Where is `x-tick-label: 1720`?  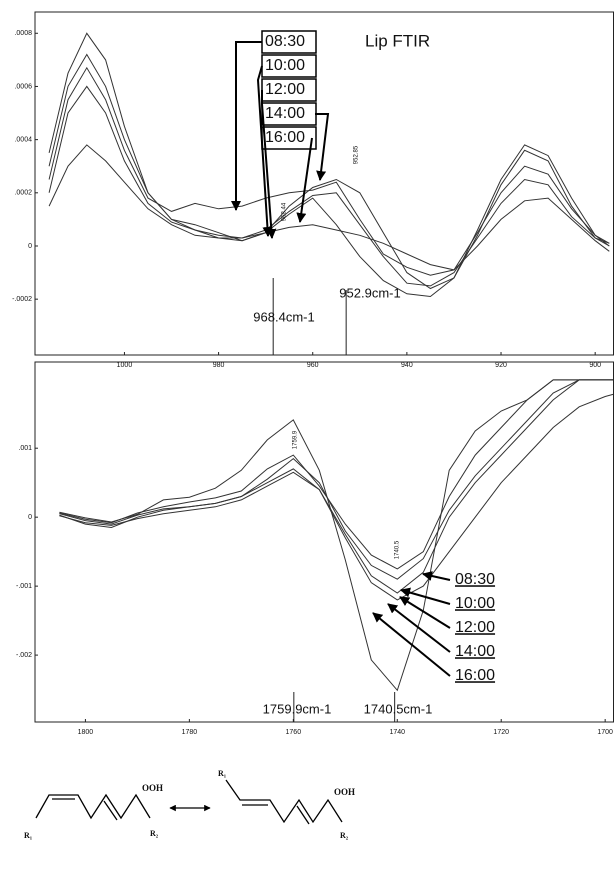 x-tick-label: 1720 is located at coordinates (501, 732).